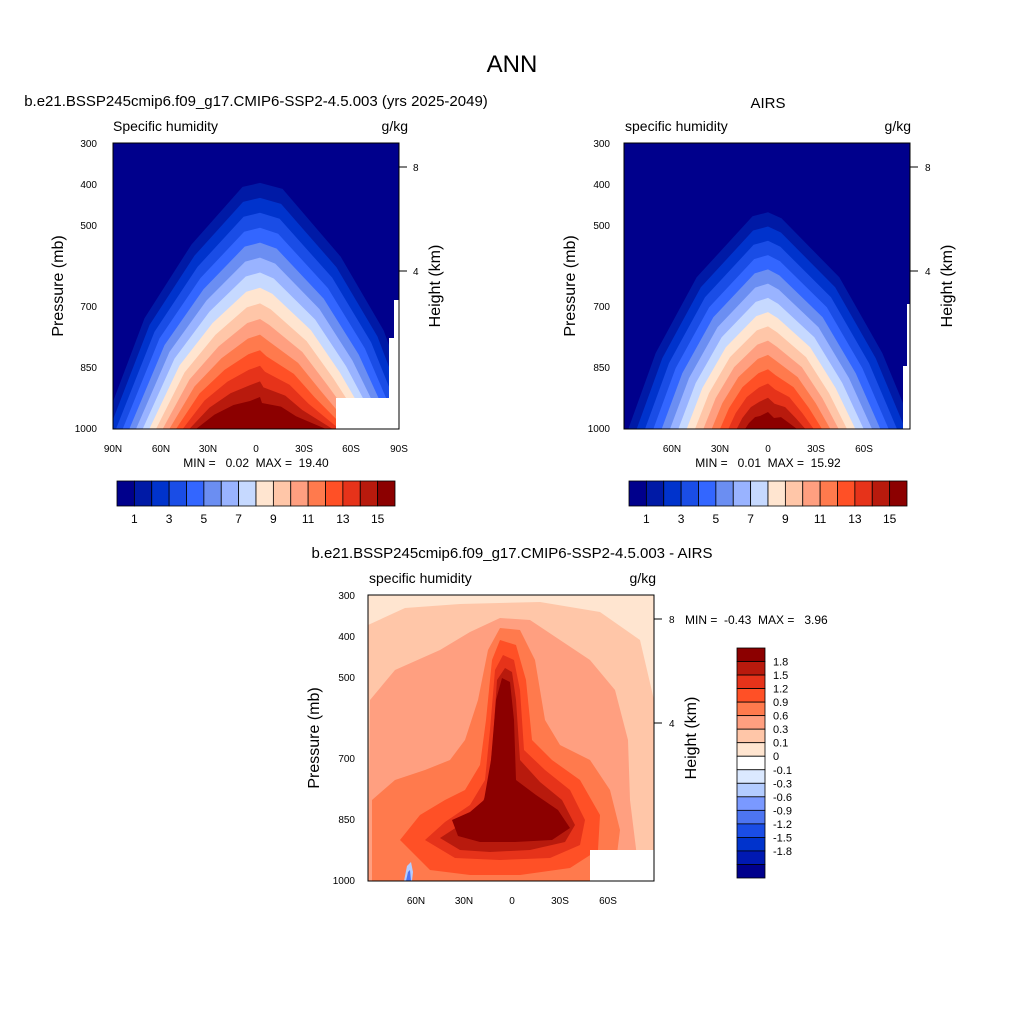 Image resolution: width=1024 pixels, height=1024 pixels. Describe the element at coordinates (672, 724) in the screenshot. I see `y-right-tick-label: 4` at that location.